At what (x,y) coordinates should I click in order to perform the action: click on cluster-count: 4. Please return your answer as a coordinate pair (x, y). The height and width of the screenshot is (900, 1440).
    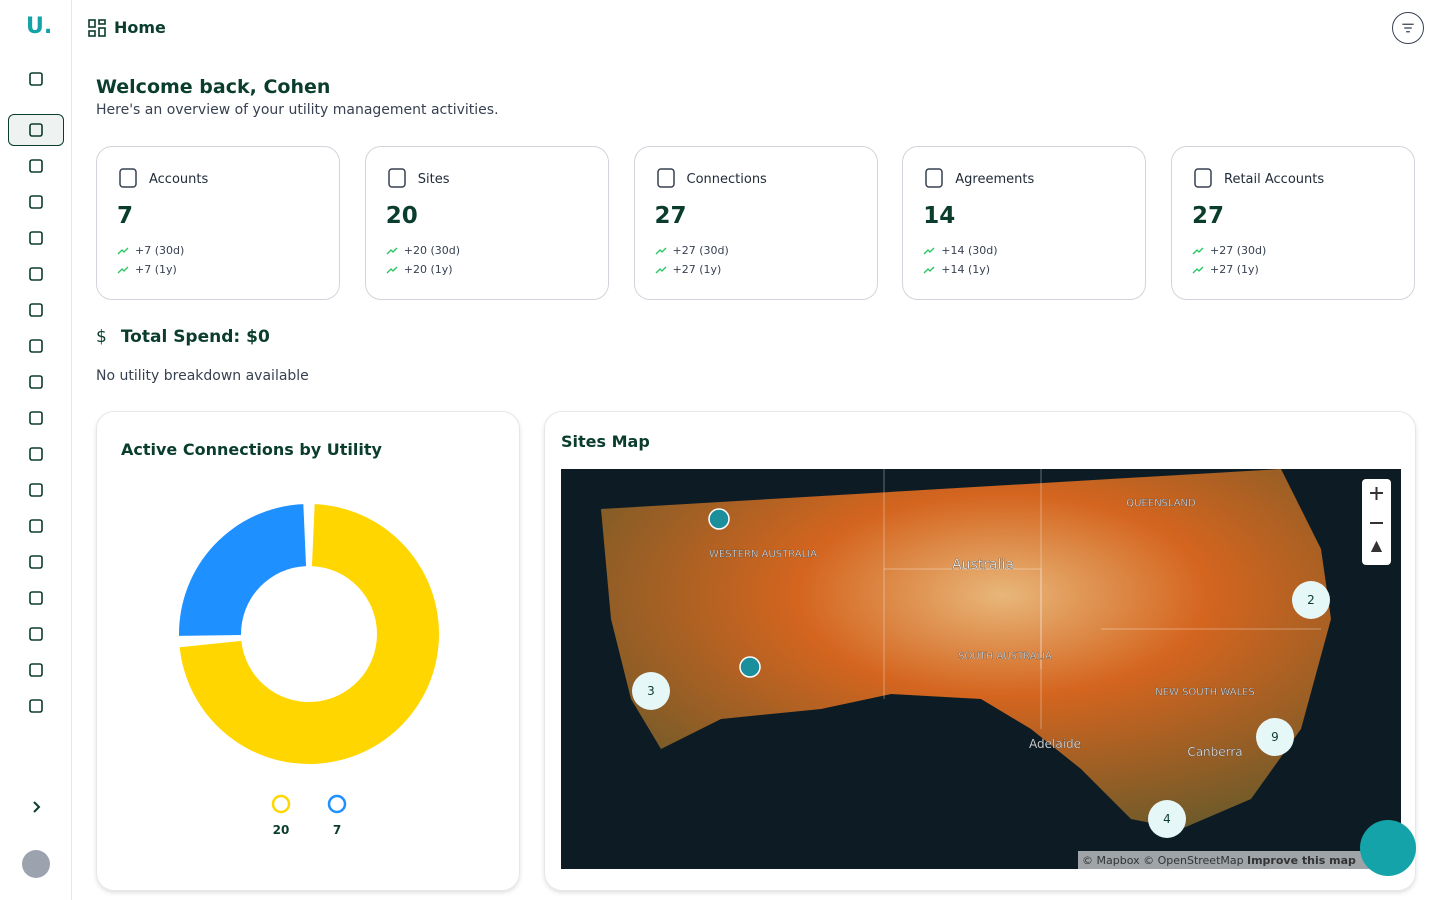
    Looking at the image, I should click on (1167, 819).